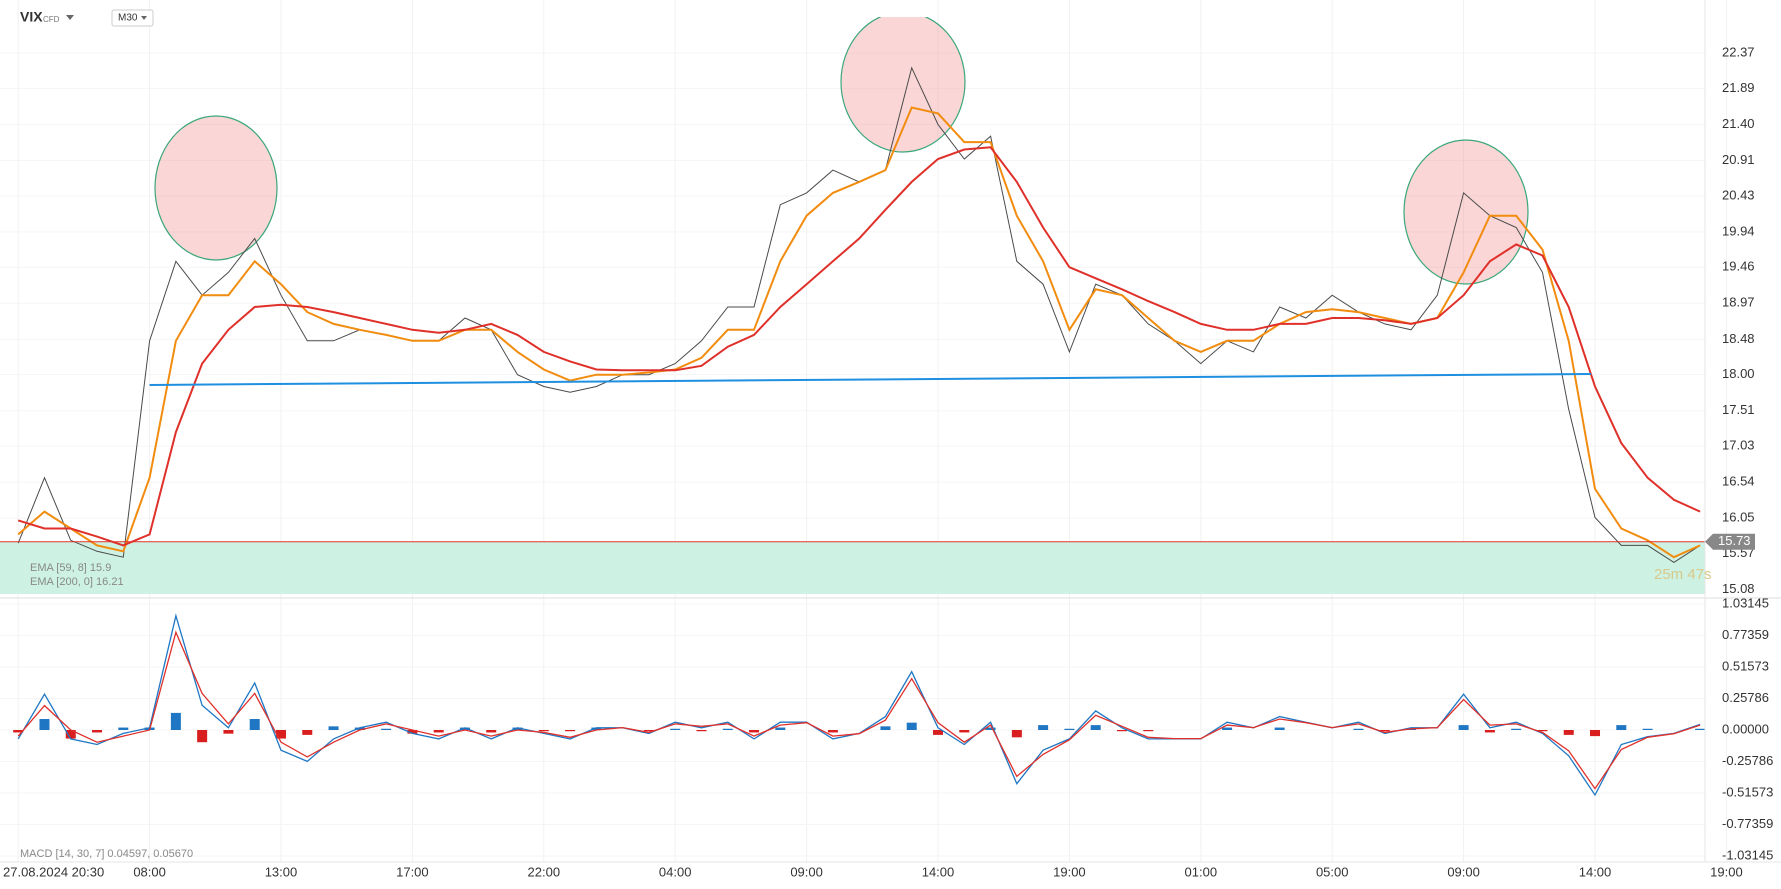  What do you see at coordinates (1745, 697) in the screenshot?
I see `y-tick-label: 0.25786` at bounding box center [1745, 697].